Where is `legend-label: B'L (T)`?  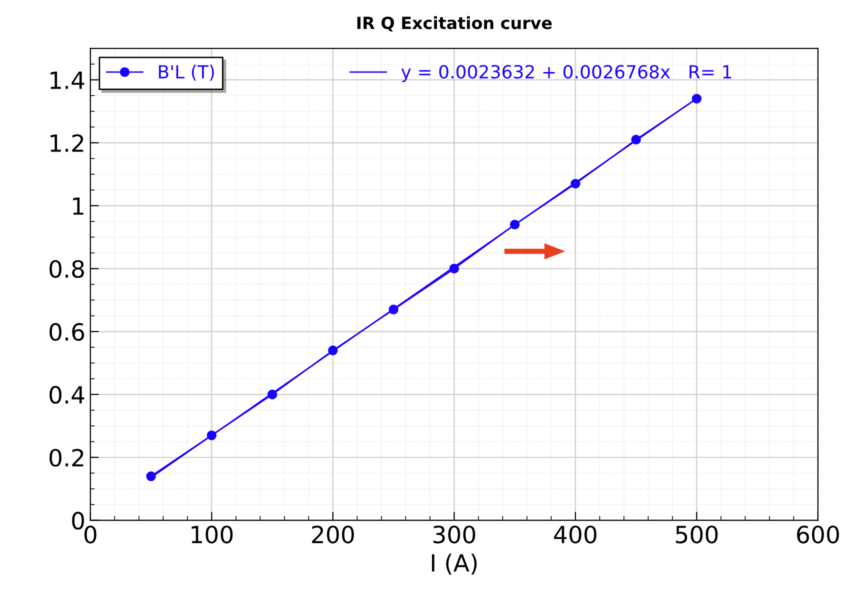 legend-label: B'L (T) is located at coordinates (186, 72).